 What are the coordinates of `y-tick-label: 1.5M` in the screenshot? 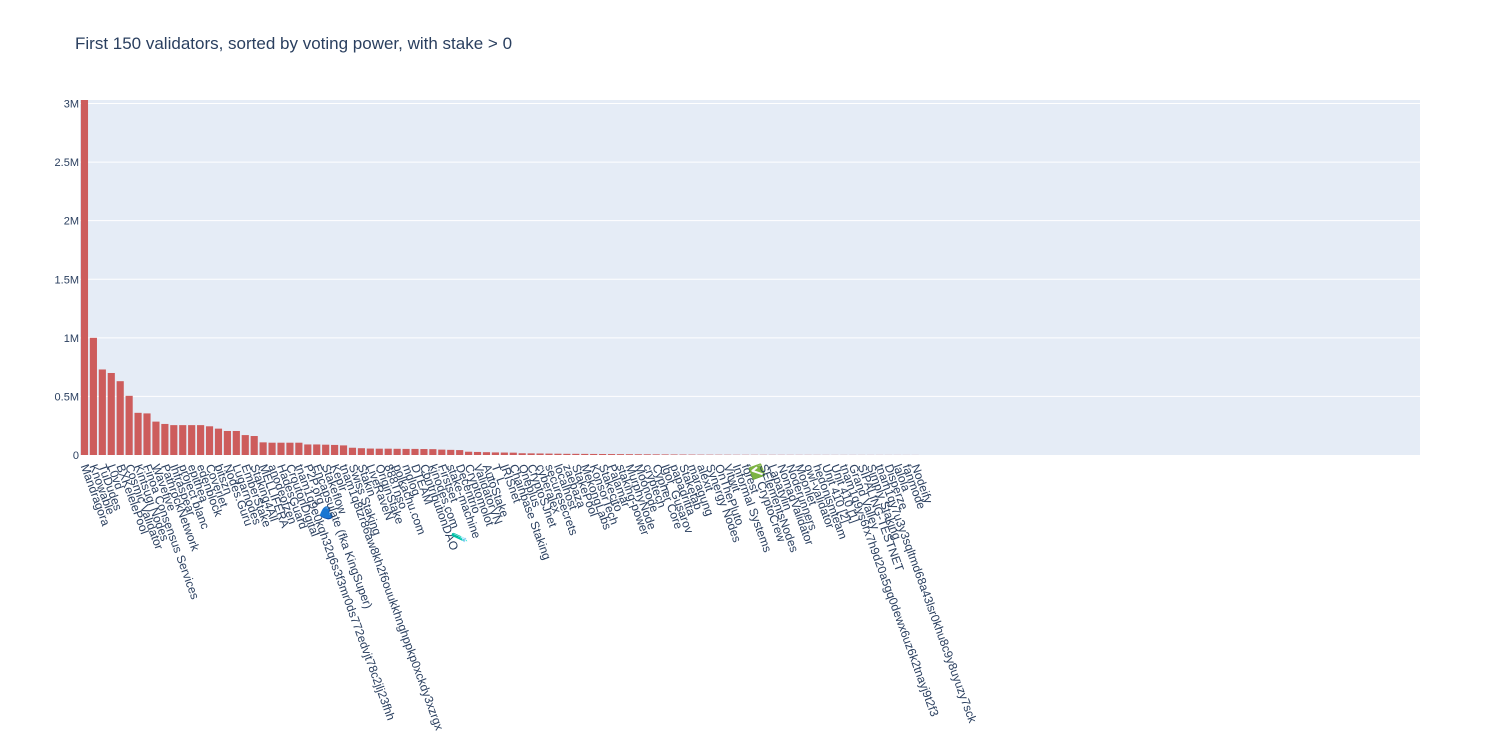 It's located at (67, 280).